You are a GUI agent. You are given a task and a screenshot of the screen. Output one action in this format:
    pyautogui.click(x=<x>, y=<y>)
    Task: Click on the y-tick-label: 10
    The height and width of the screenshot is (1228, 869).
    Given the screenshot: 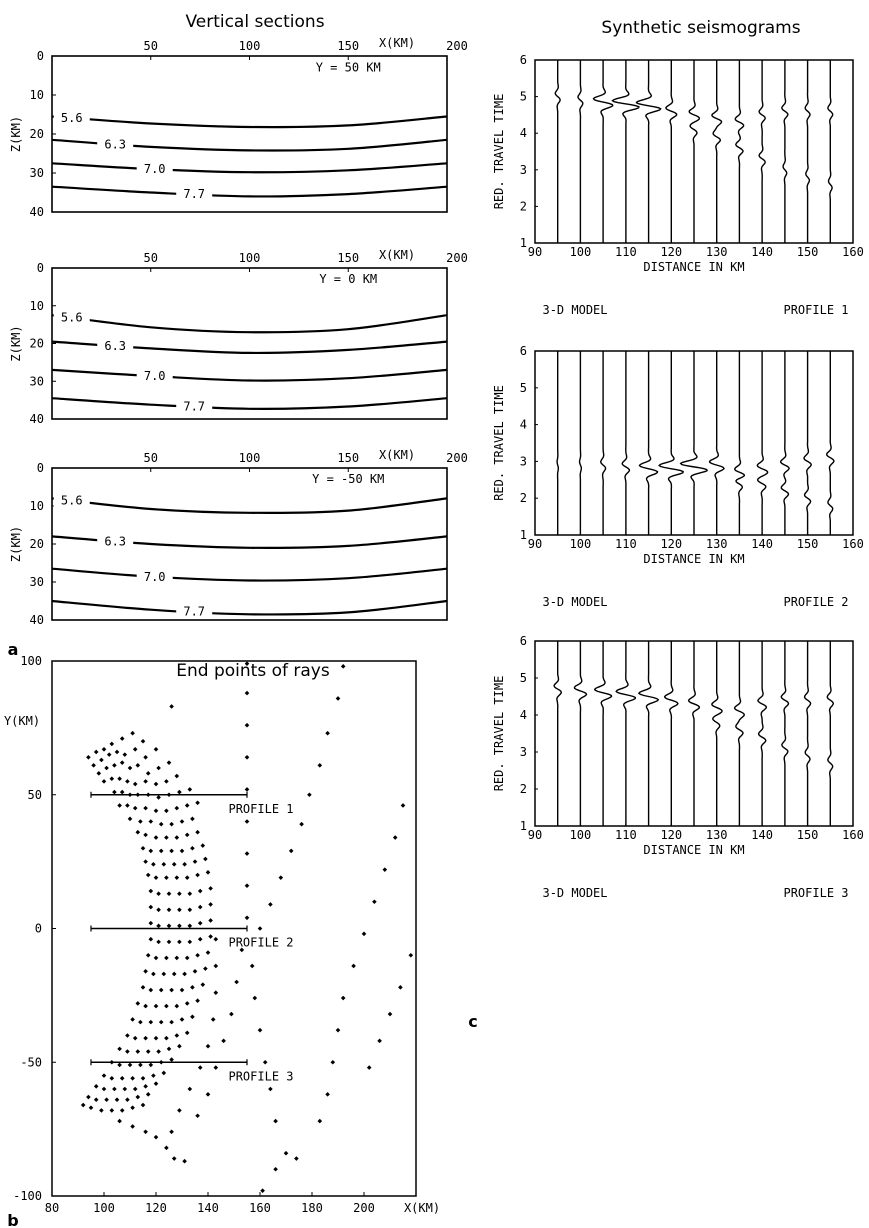 What is the action you would take?
    pyautogui.click(x=37, y=95)
    